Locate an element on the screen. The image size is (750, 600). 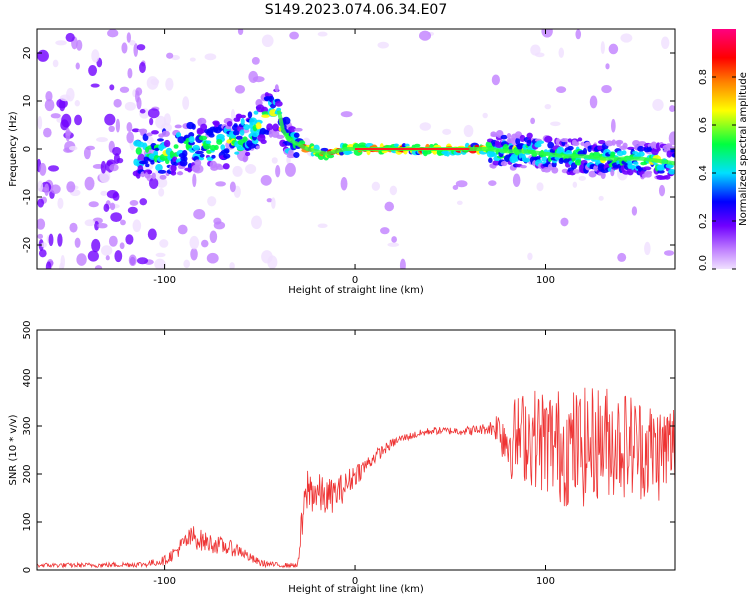
spectrogram-x-axis-label: Height of straight line (km) is located at coordinates (356, 290).